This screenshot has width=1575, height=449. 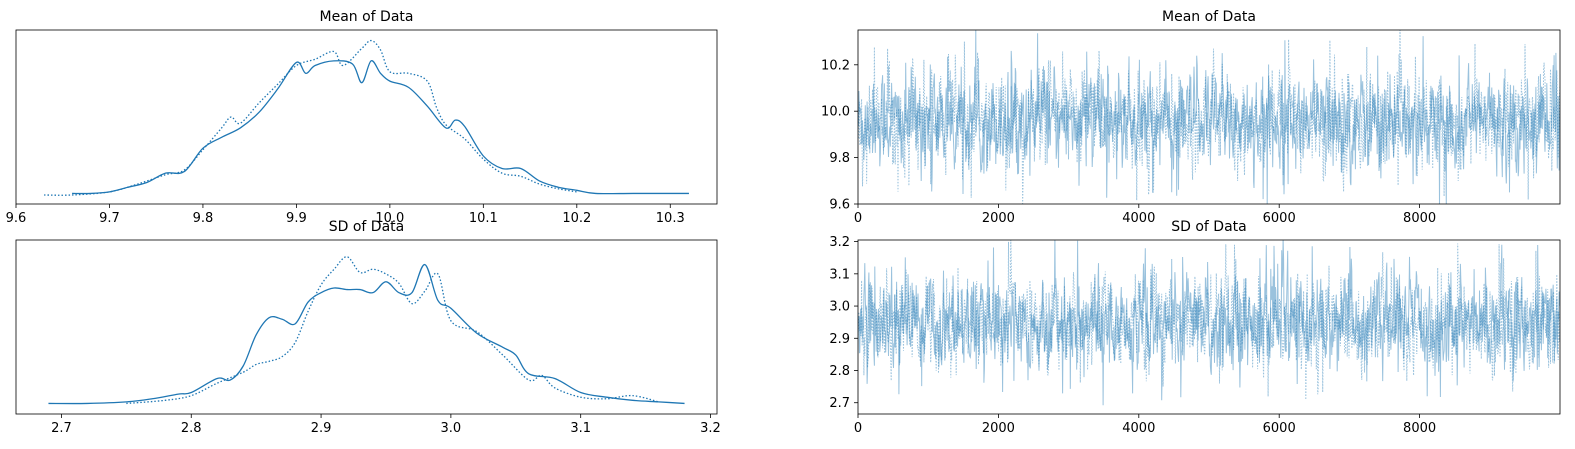 I want to click on x-tick-label: 10.1, so click(x=483, y=218).